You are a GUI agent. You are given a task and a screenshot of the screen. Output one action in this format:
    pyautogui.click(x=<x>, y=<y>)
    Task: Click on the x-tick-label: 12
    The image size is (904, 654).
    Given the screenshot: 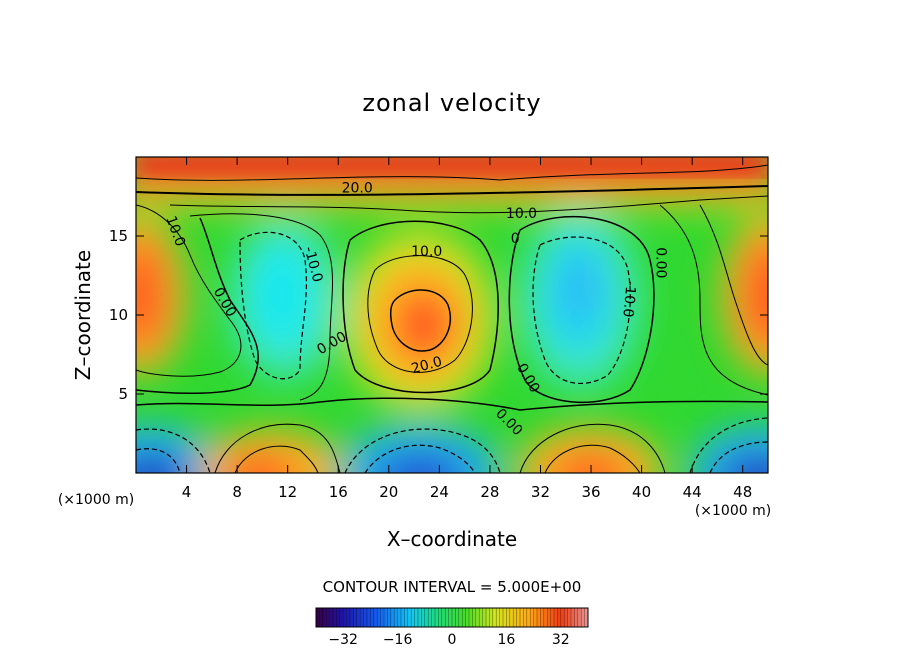 What is the action you would take?
    pyautogui.click(x=287, y=492)
    